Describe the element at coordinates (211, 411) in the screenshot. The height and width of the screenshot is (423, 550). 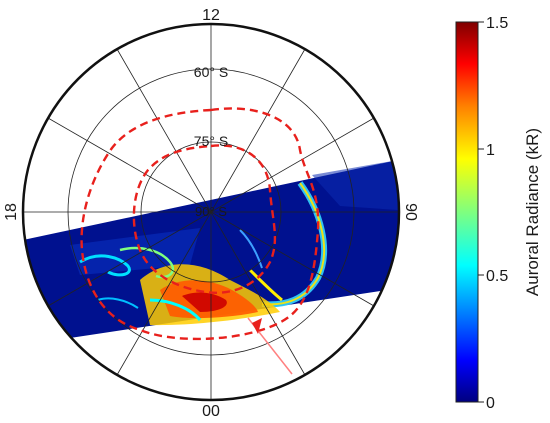
I see `label-bottom: 00` at that location.